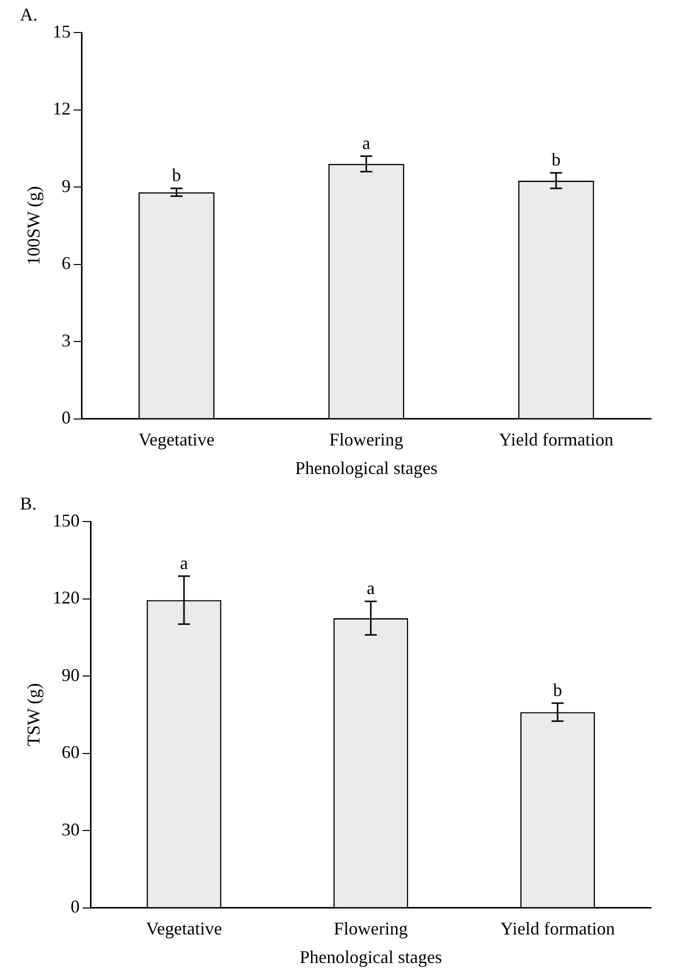 This screenshot has height=978, width=681. What do you see at coordinates (61, 108) in the screenshot?
I see `y-tick-label: 12` at bounding box center [61, 108].